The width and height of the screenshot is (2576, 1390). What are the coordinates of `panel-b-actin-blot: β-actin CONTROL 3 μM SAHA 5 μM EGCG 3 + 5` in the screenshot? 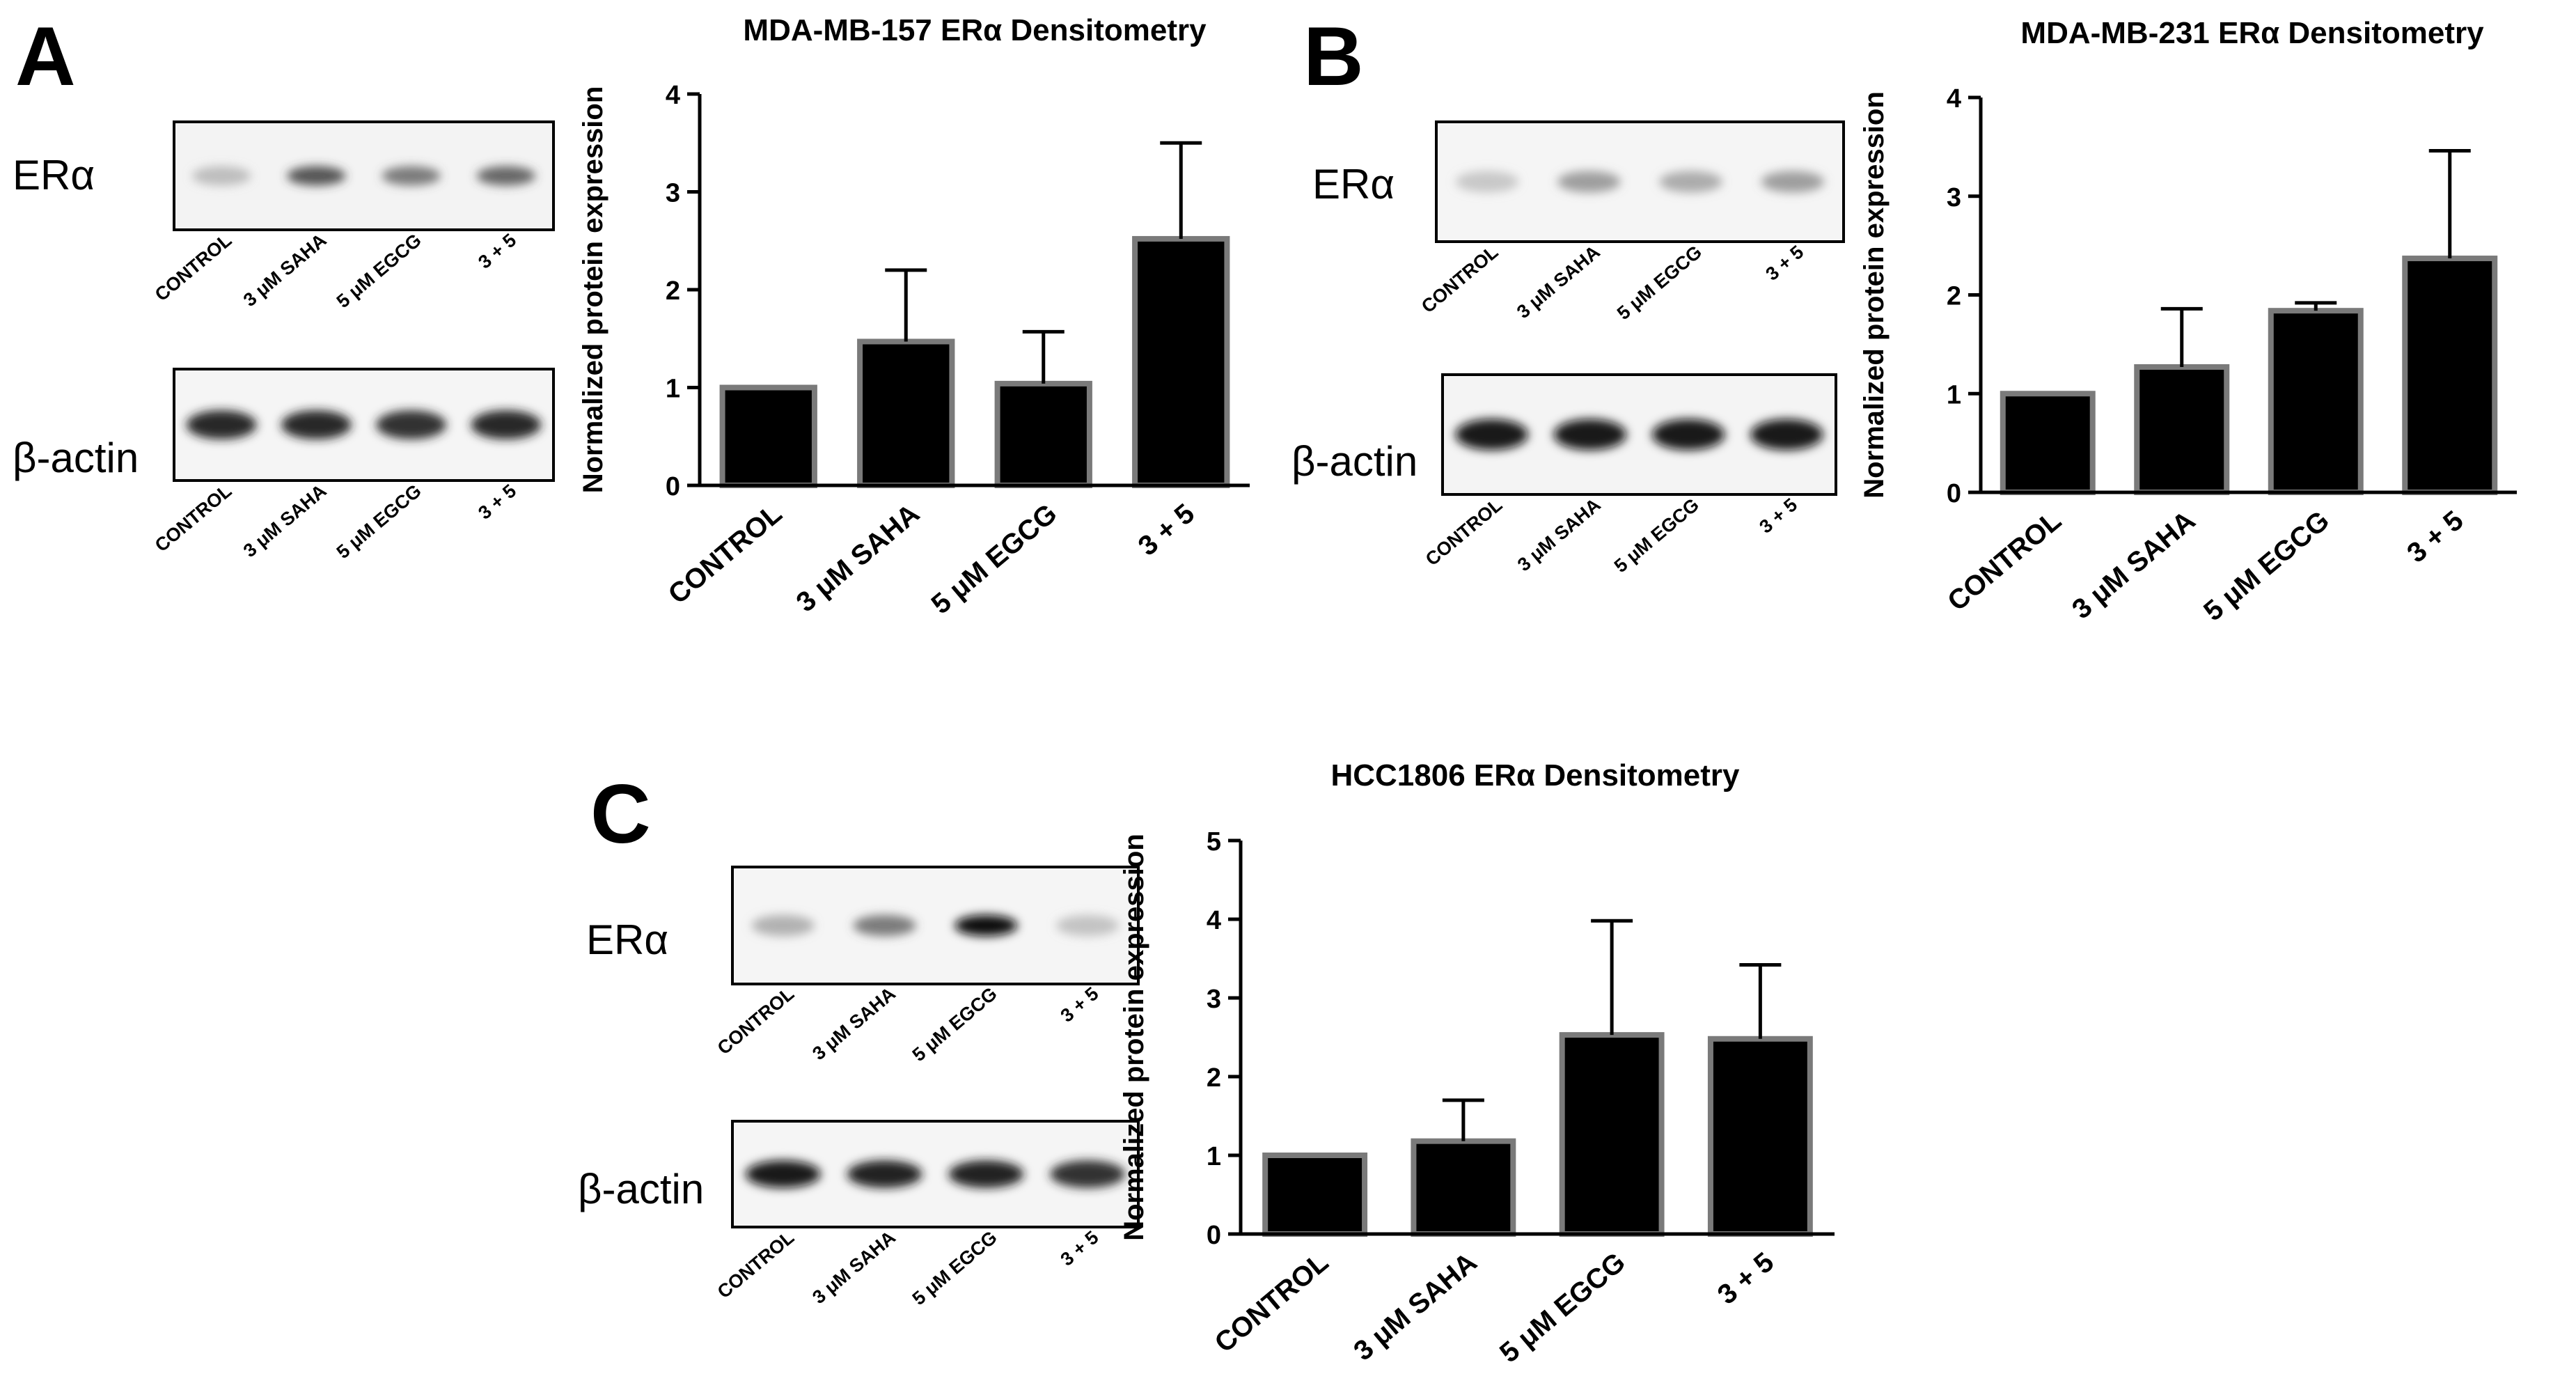 It's located at (1564, 475).